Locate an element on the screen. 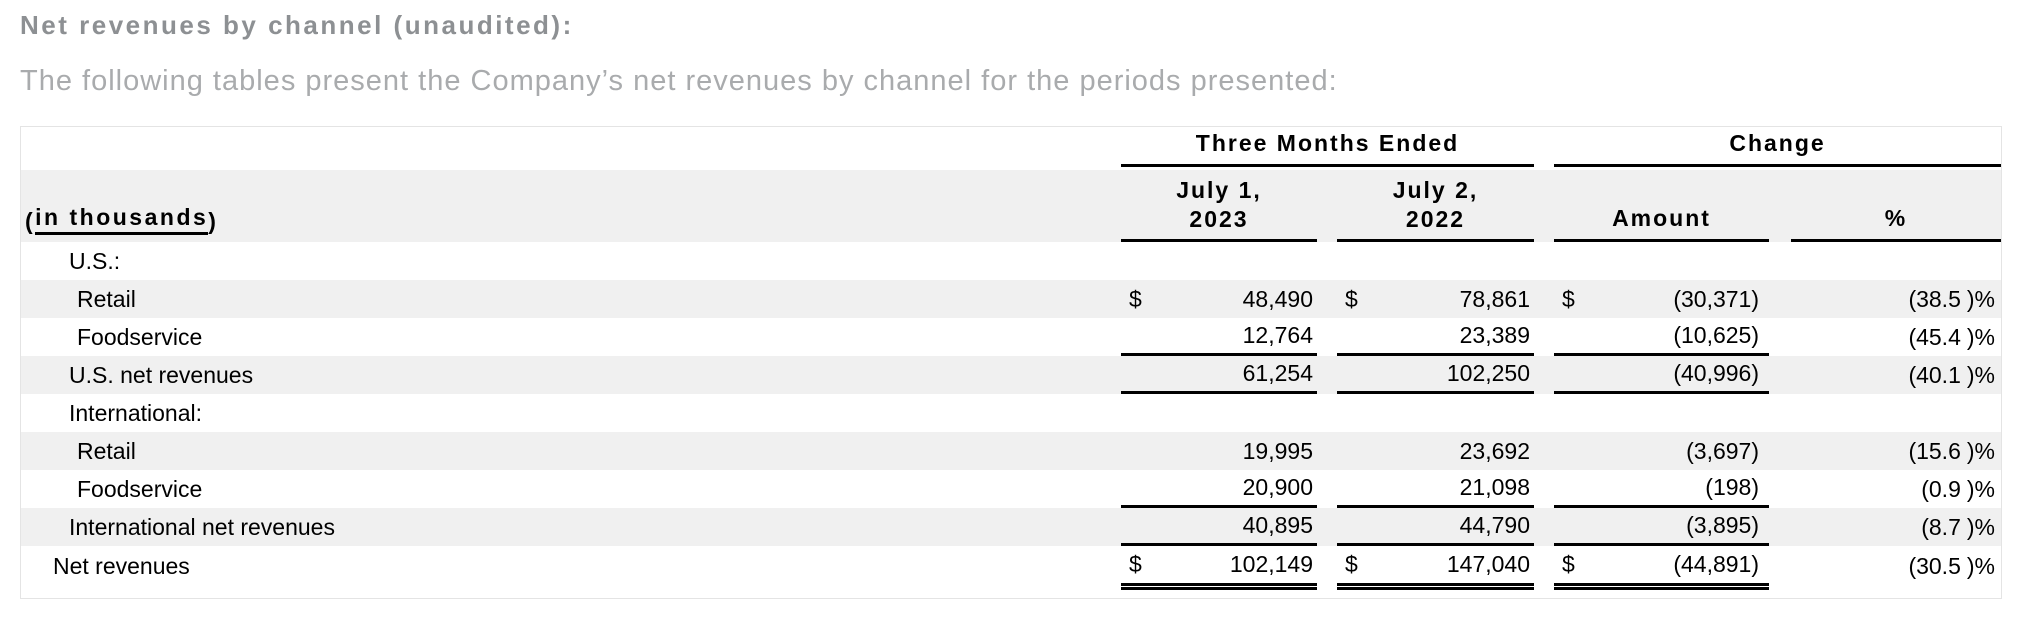 The height and width of the screenshot is (630, 2044). value-2023-value: 48,490 is located at coordinates (1277, 298).